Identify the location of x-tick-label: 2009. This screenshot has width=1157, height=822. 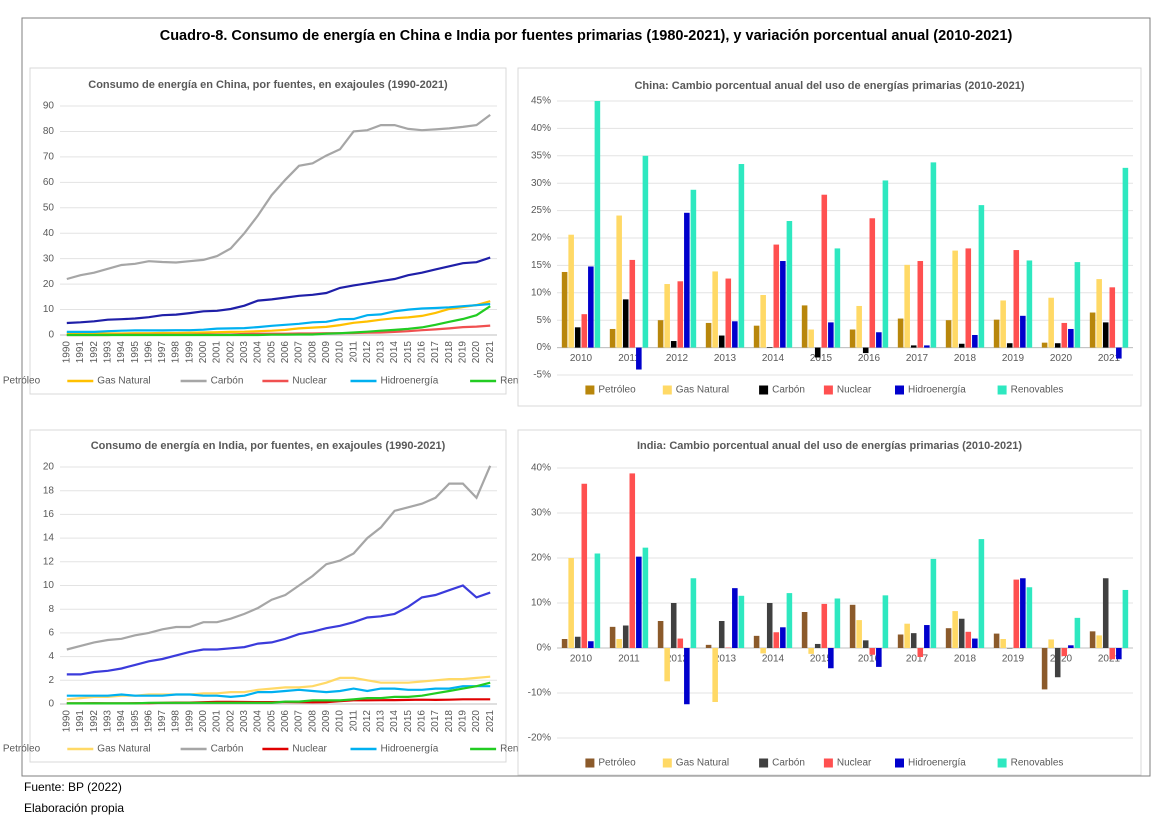
(326, 721).